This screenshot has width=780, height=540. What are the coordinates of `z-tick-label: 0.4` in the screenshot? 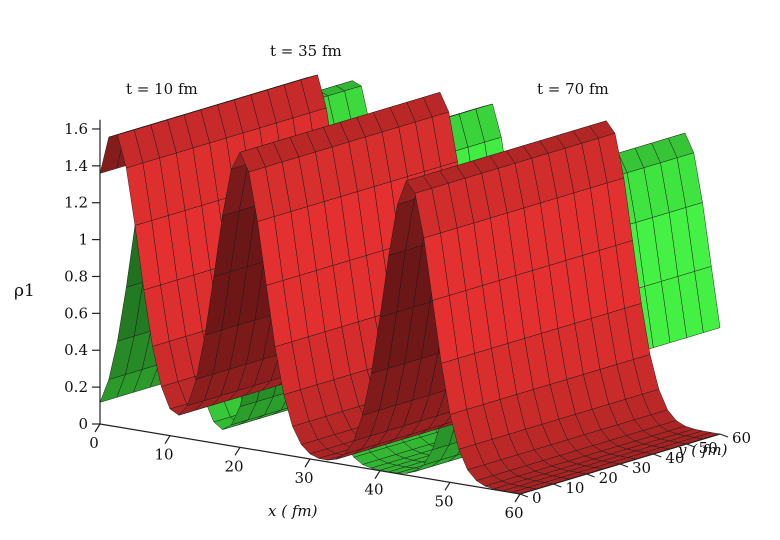 It's located at (76, 350).